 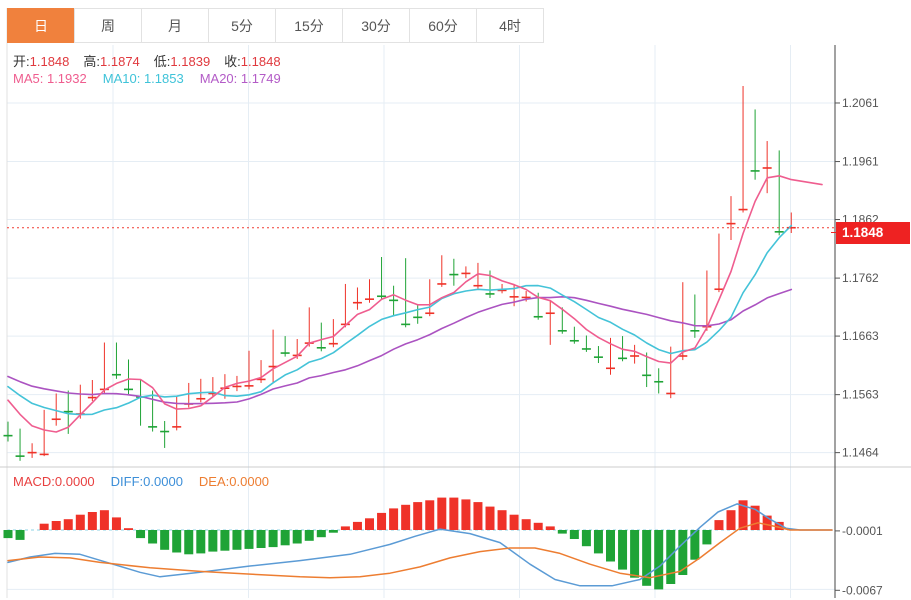 What do you see at coordinates (175, 25) in the screenshot?
I see `tab-month: 月` at bounding box center [175, 25].